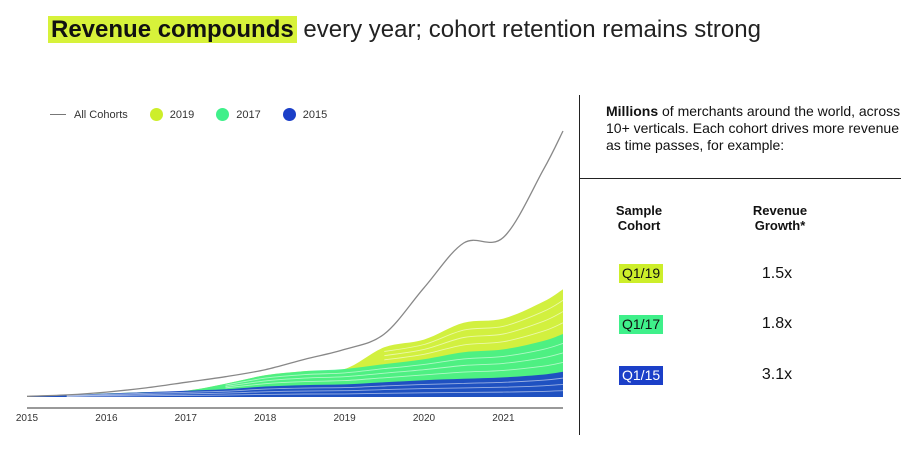  I want to click on header-sample-cohort: Sample Cohort, so click(639, 218).